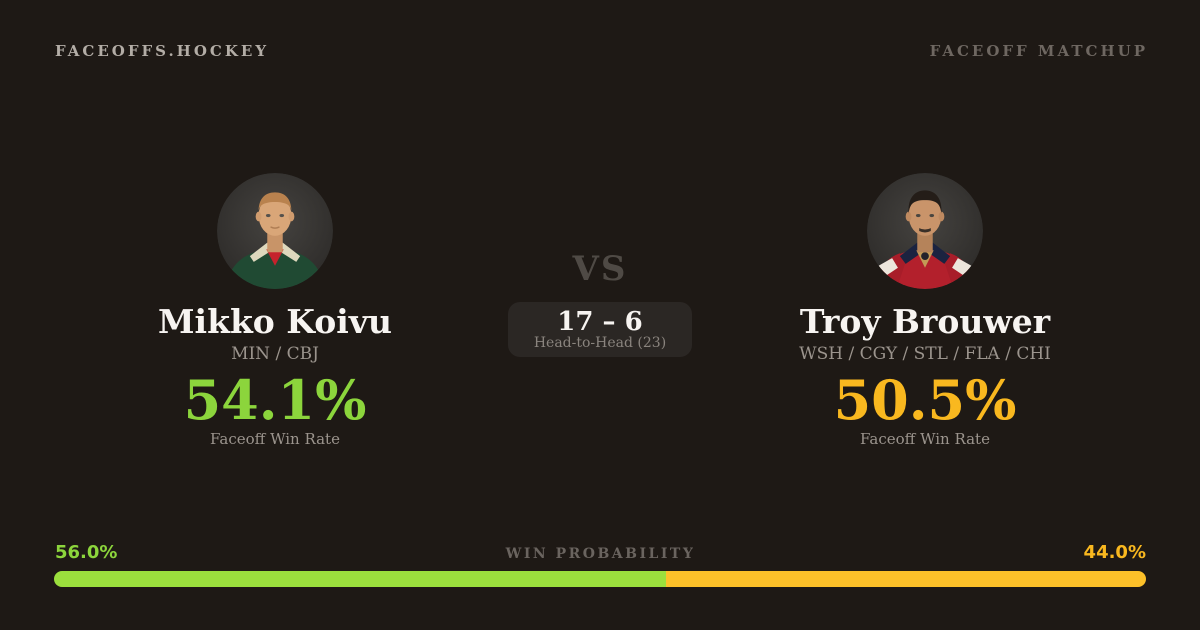 The width and height of the screenshot is (1200, 630). I want to click on head-to-head-box: 17 – 6 Head-to-Head (23), so click(600, 329).